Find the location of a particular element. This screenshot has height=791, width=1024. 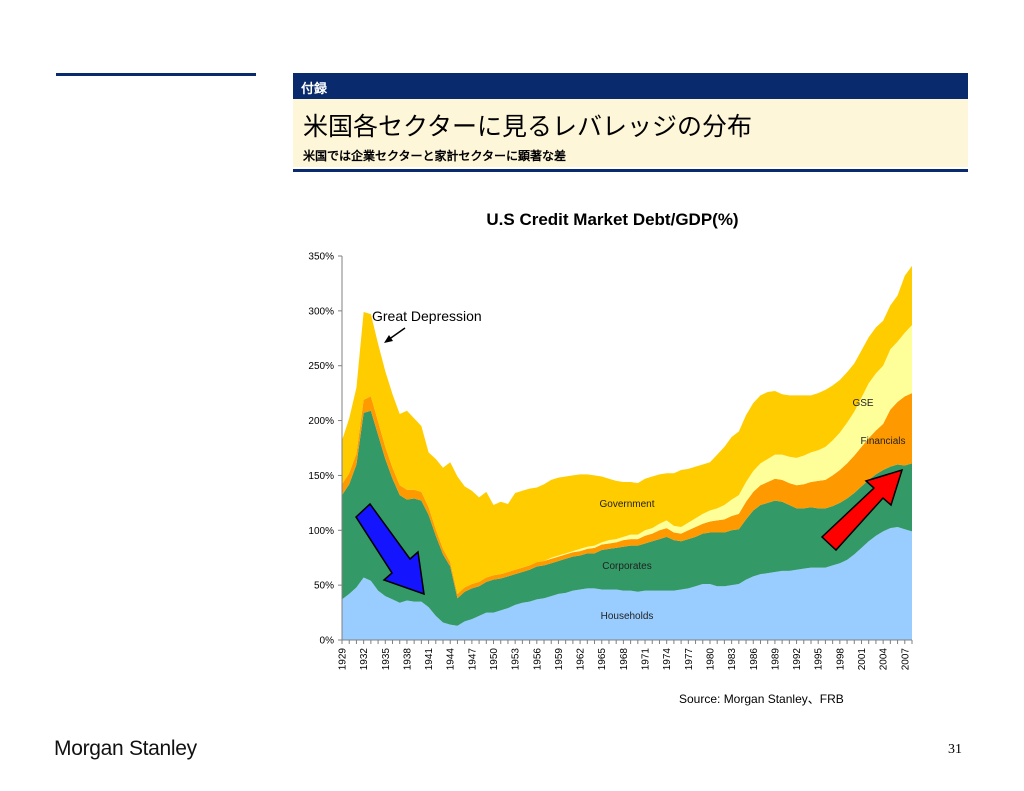

source-note: Source: Morgan Stanley、FRB is located at coordinates (761, 699).